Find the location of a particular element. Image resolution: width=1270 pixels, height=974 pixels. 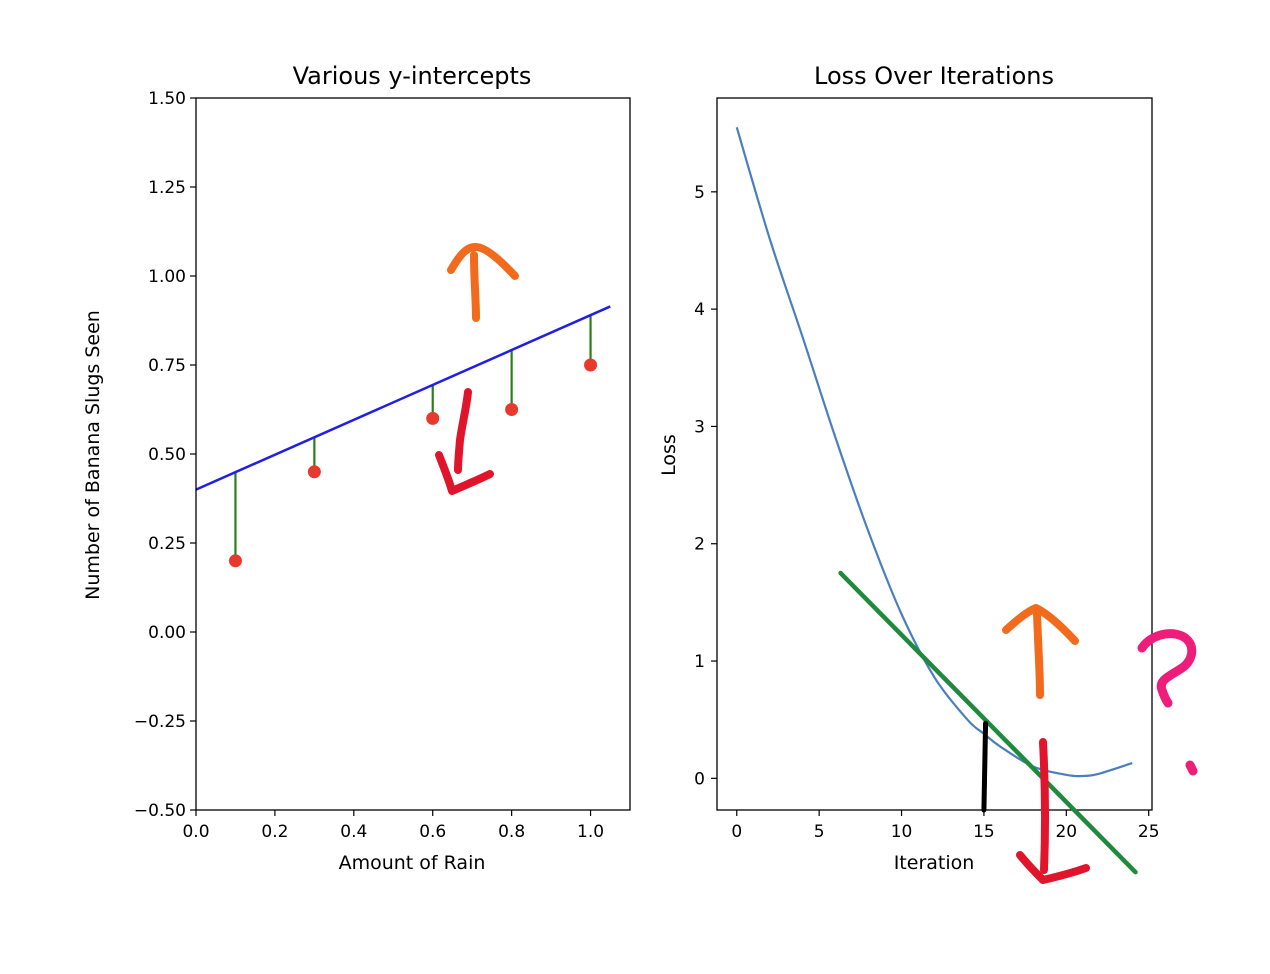

left-x-tick-label: 0.6 is located at coordinates (432, 832).